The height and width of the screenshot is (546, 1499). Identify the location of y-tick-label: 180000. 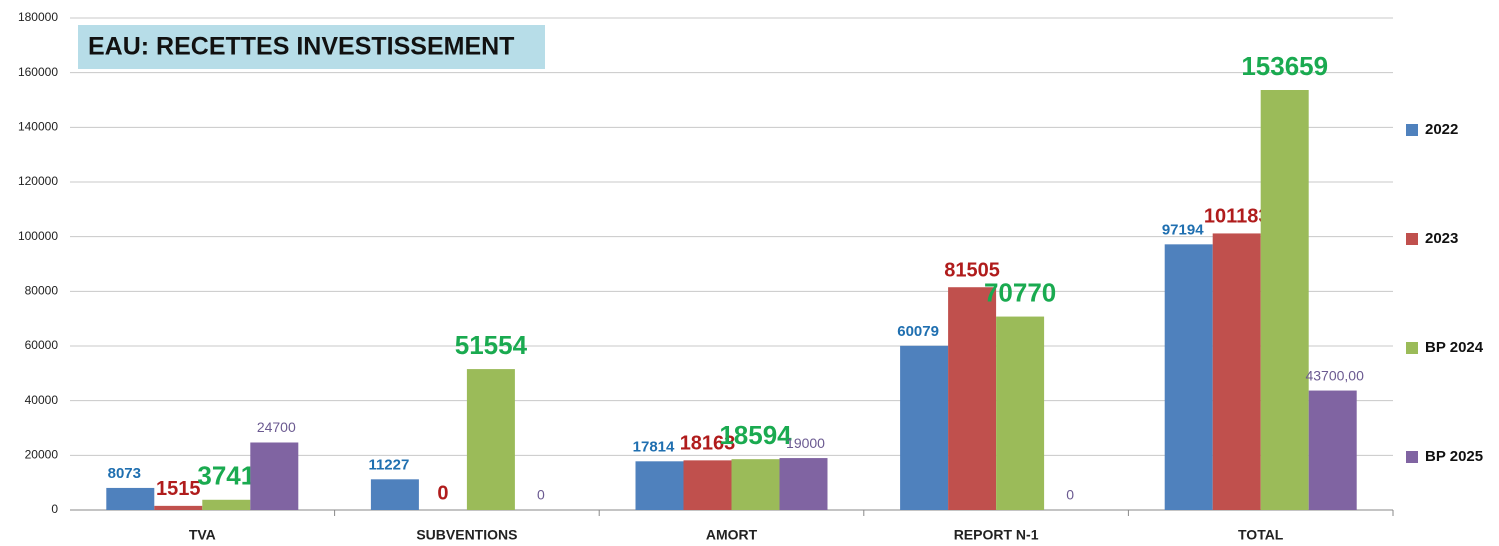
(38, 17).